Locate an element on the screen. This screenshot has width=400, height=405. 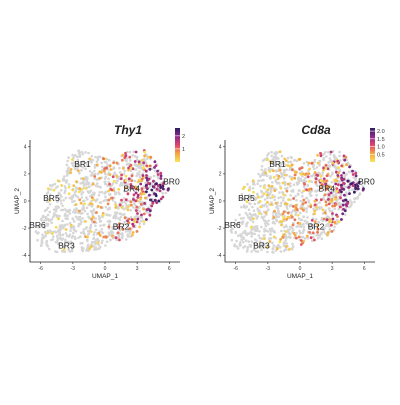
y-axis-label: UMAP_2 is located at coordinates (212, 201).